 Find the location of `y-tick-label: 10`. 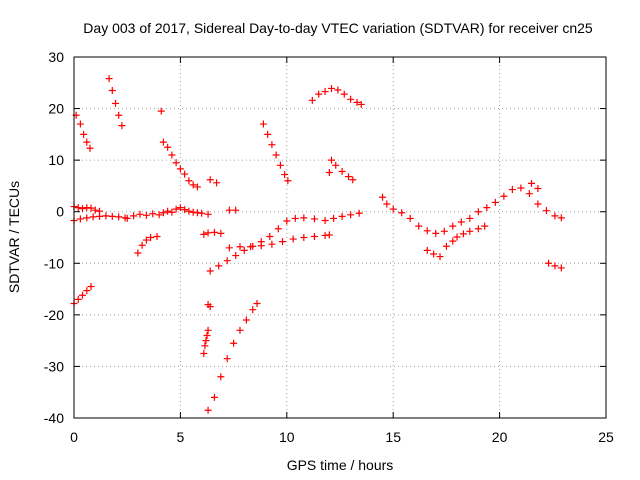

y-tick-label: 10 is located at coordinates (56, 160).